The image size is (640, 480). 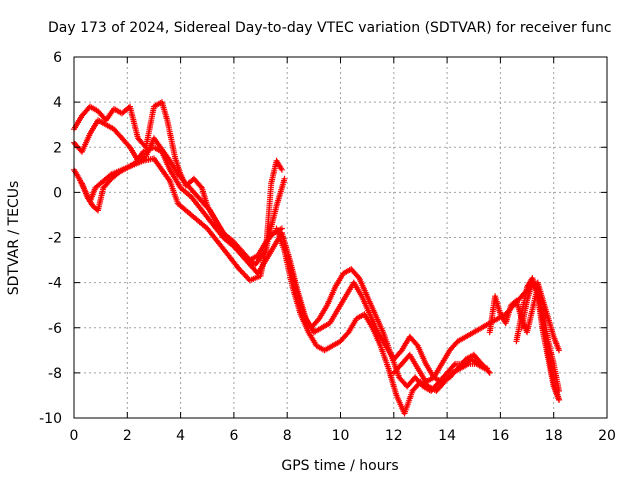 What do you see at coordinates (55, 329) in the screenshot?
I see `y-tick-label: -6` at bounding box center [55, 329].